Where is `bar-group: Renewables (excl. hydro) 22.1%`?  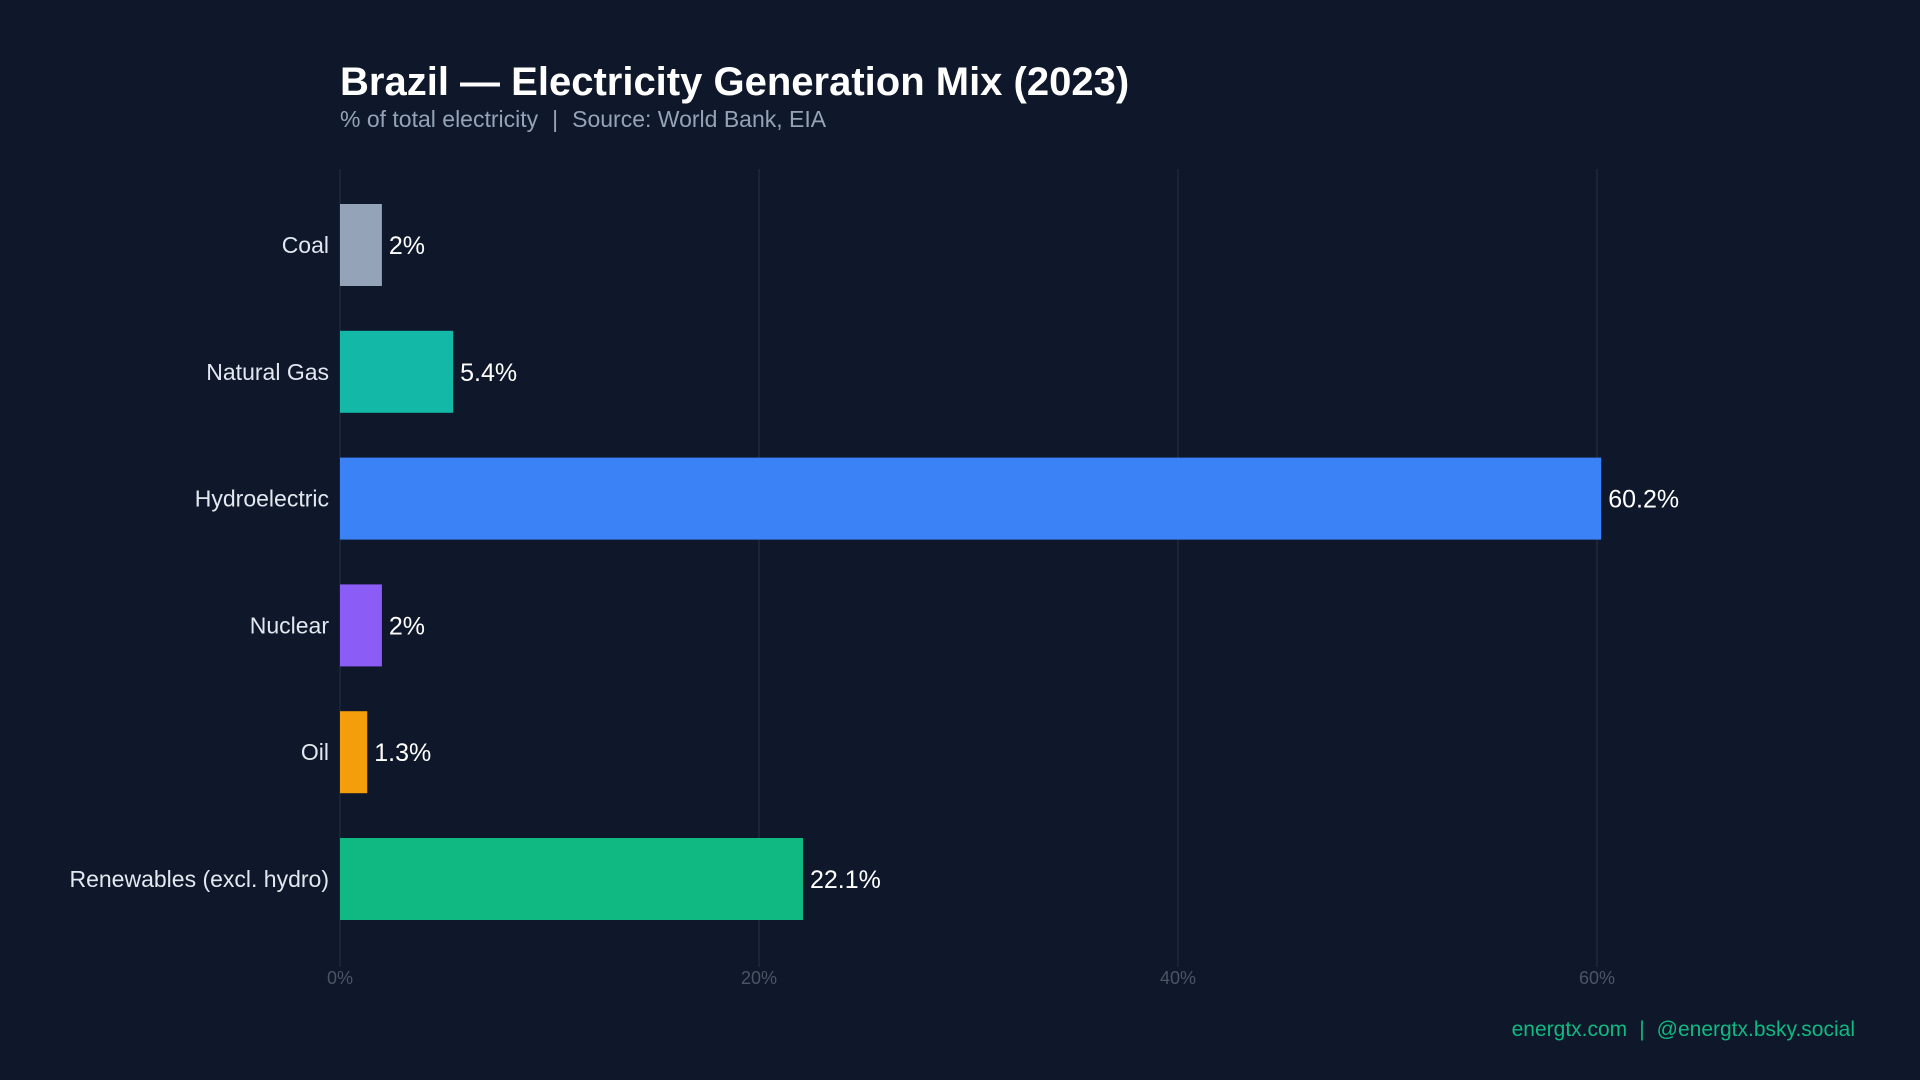 bar-group: Renewables (excl. hydro) 22.1% is located at coordinates (475, 879).